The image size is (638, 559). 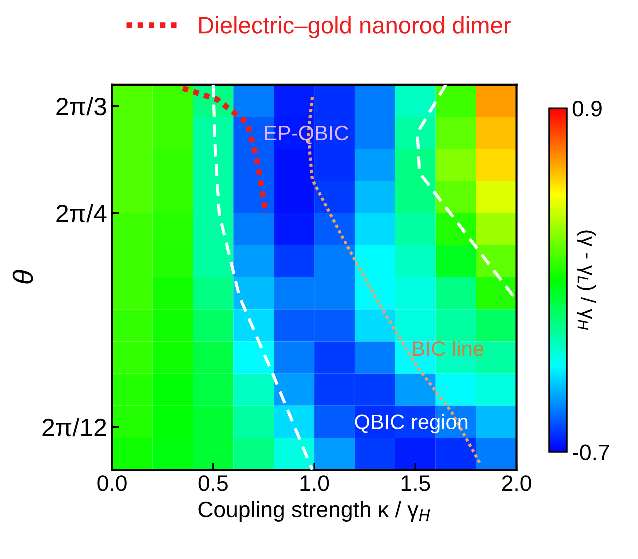 I want to click on y-tick-label: 2π/4, so click(x=81, y=213).